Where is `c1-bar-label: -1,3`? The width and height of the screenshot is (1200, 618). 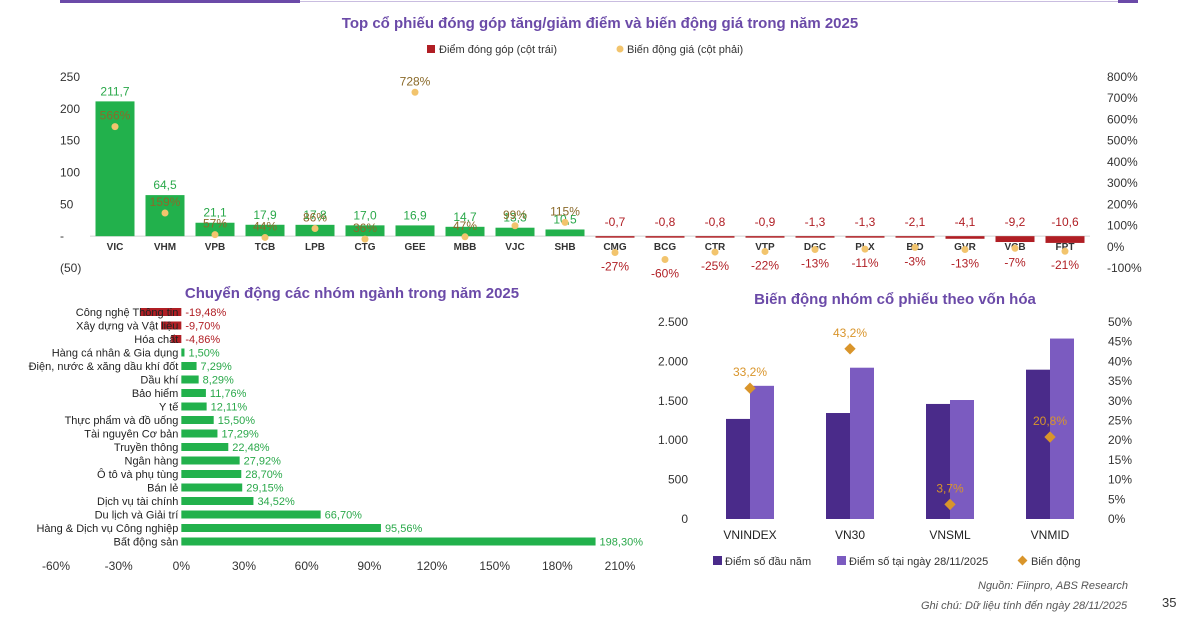
c1-bar-label: -1,3 is located at coordinates (815, 222).